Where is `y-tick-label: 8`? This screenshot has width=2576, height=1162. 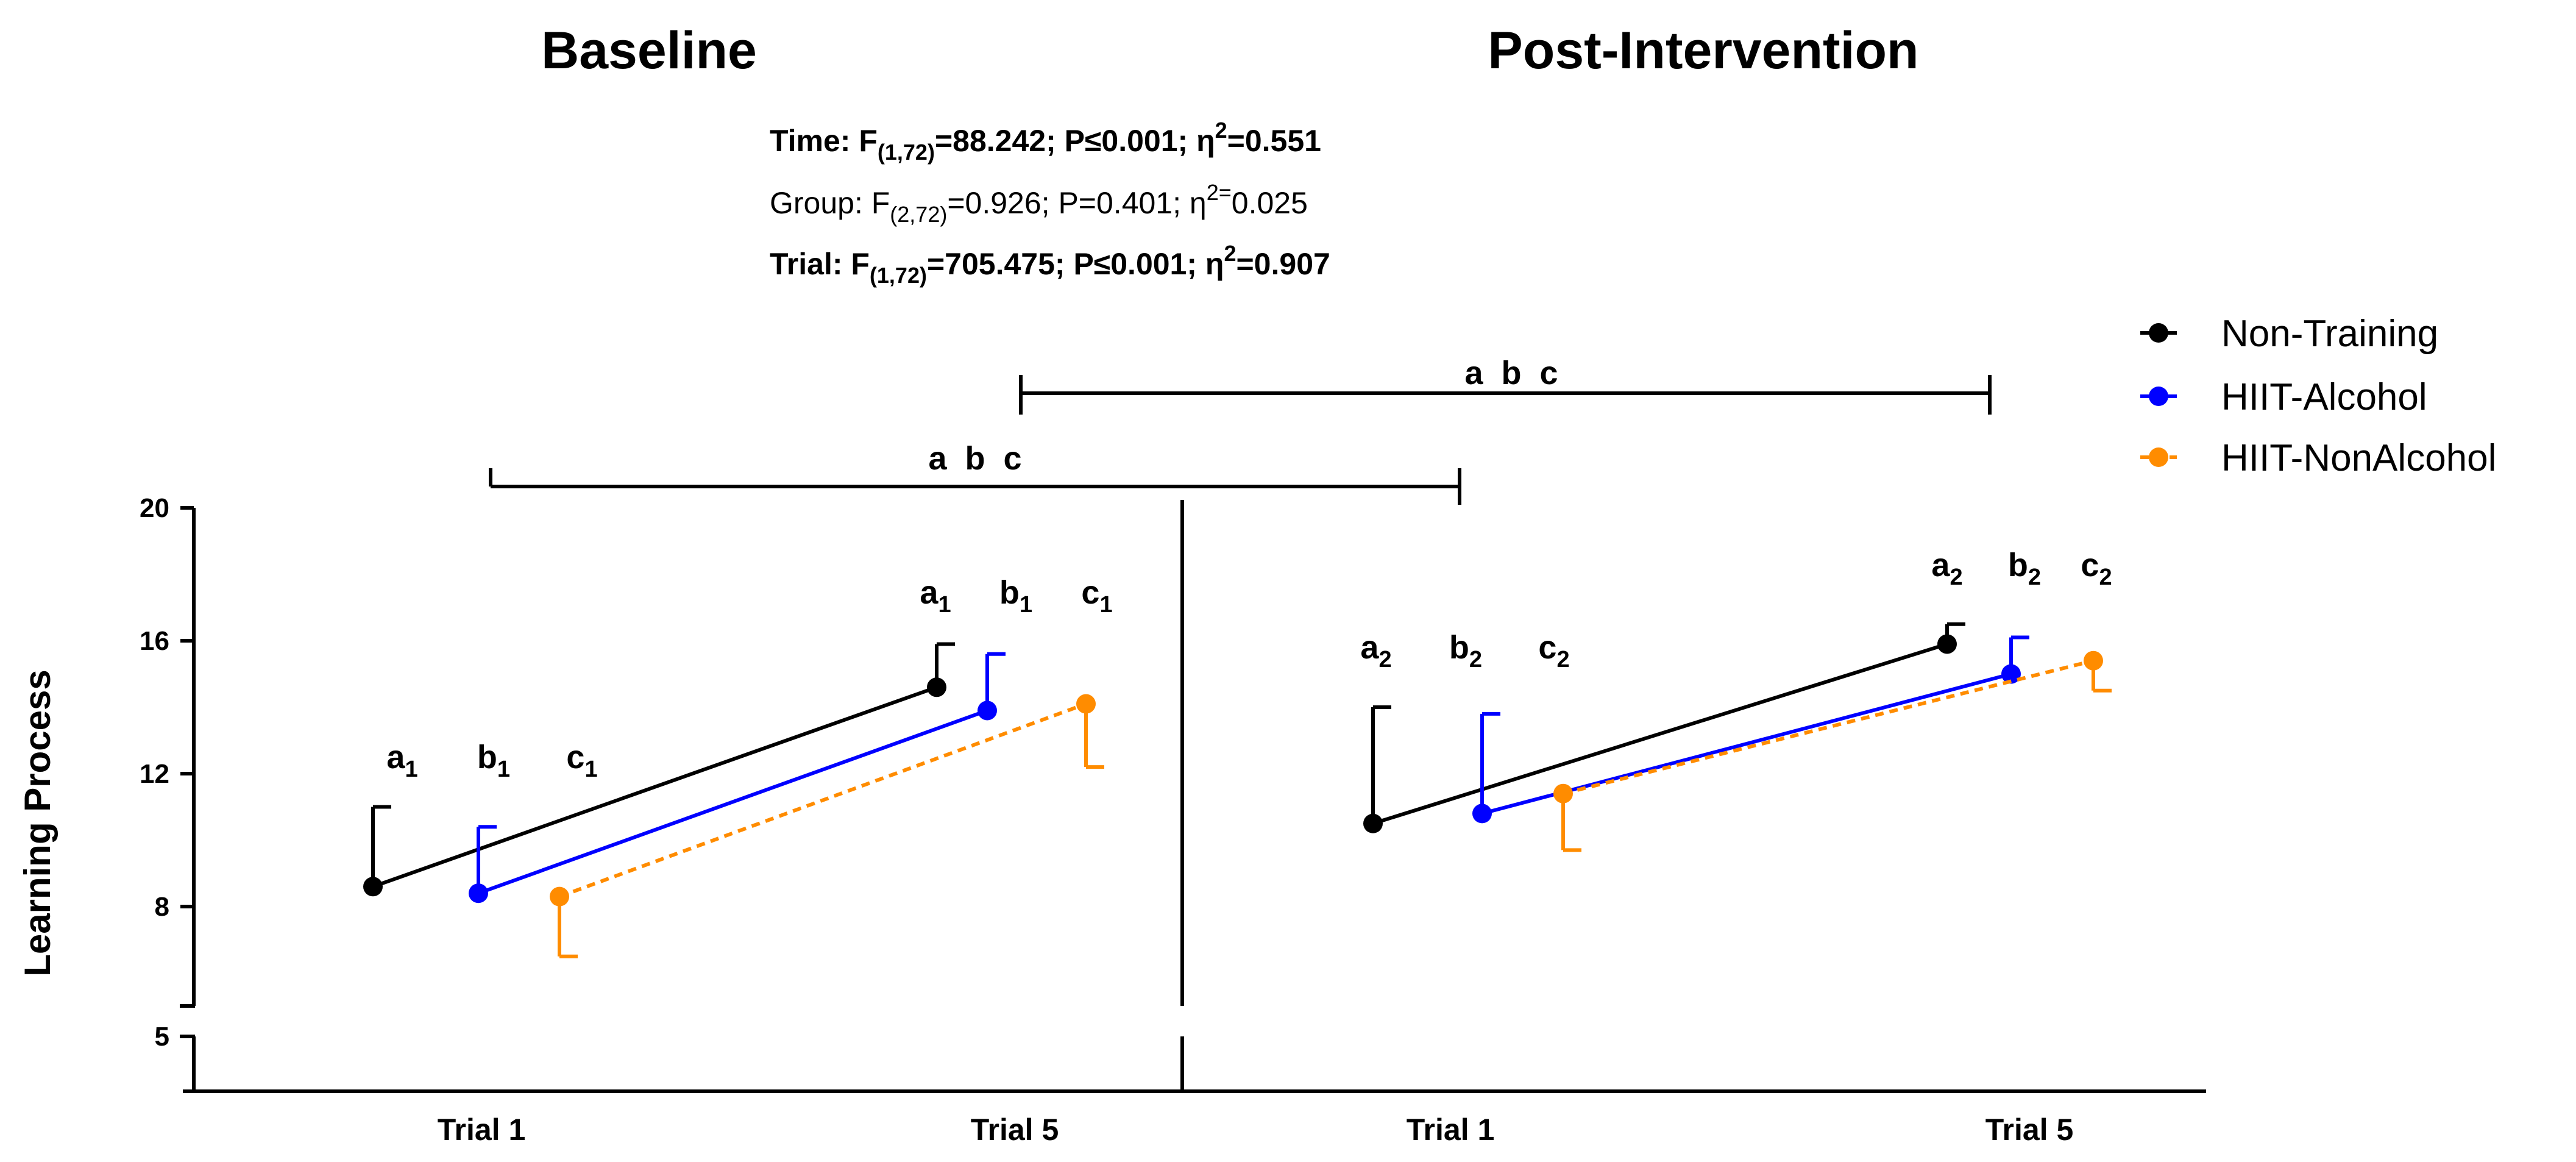
y-tick-label: 8 is located at coordinates (162, 907).